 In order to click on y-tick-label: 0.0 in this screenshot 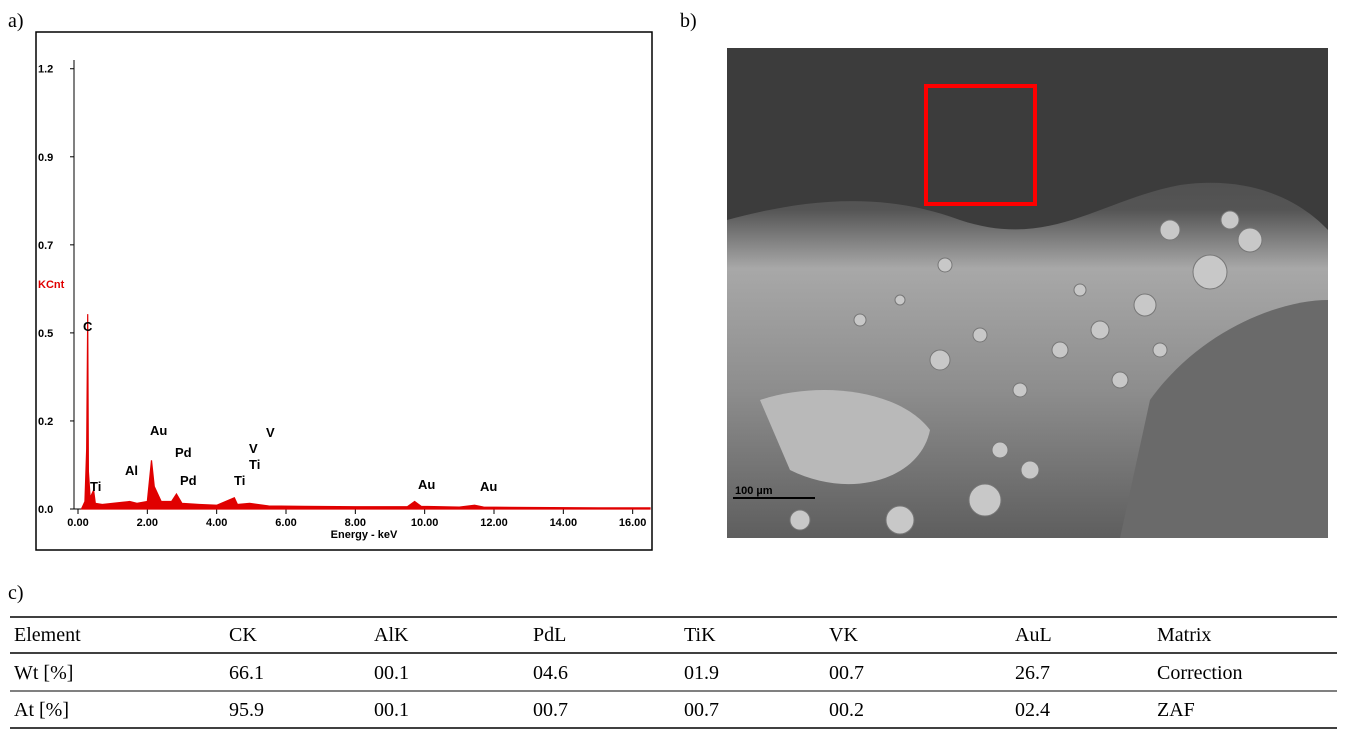, I will do `click(45, 510)`.